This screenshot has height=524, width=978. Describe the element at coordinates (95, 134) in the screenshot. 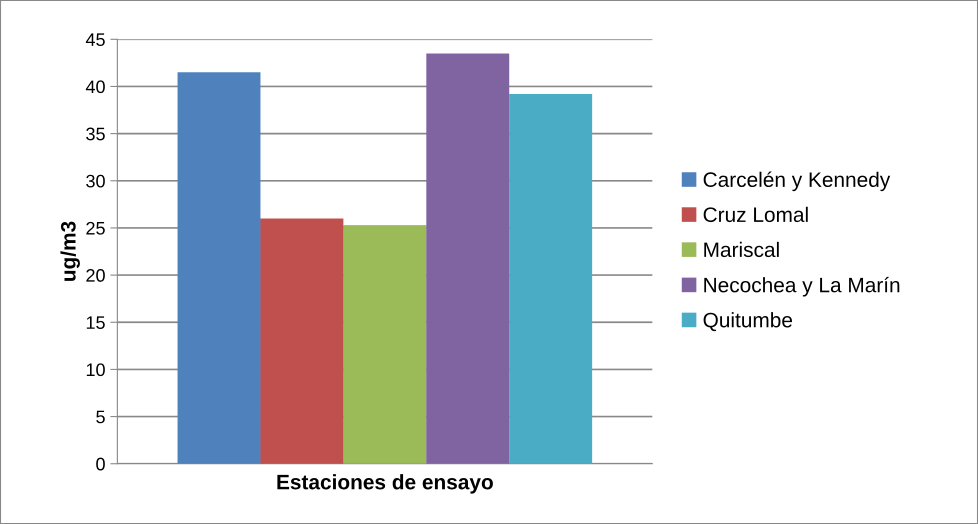

I see `y-tick-label: 35` at that location.